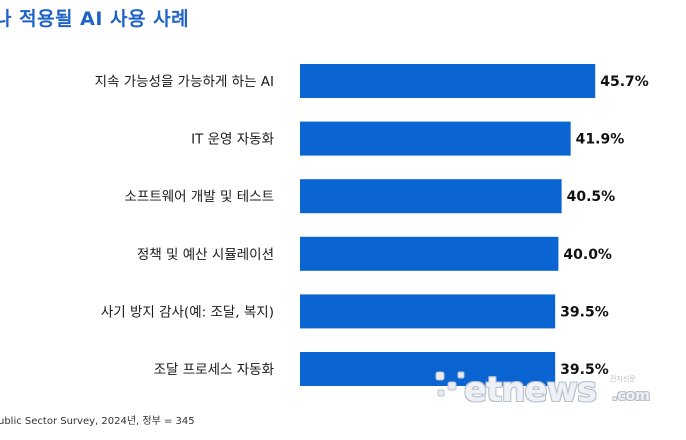  Describe the element at coordinates (232, 140) in the screenshot. I see `category-label: IT 운영 자동화` at that location.